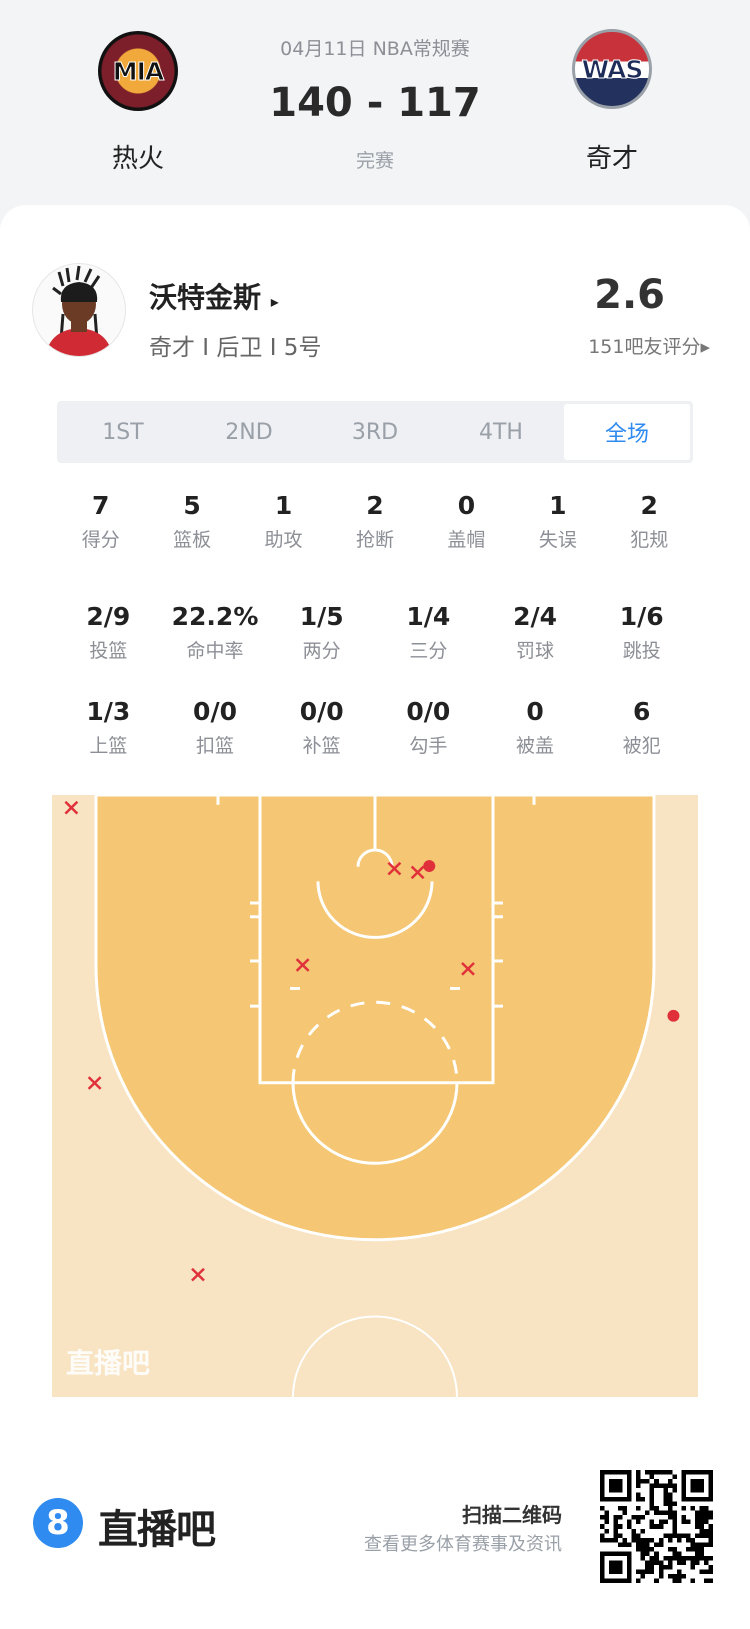  I want to click on stat-label: 被盖, so click(535, 746).